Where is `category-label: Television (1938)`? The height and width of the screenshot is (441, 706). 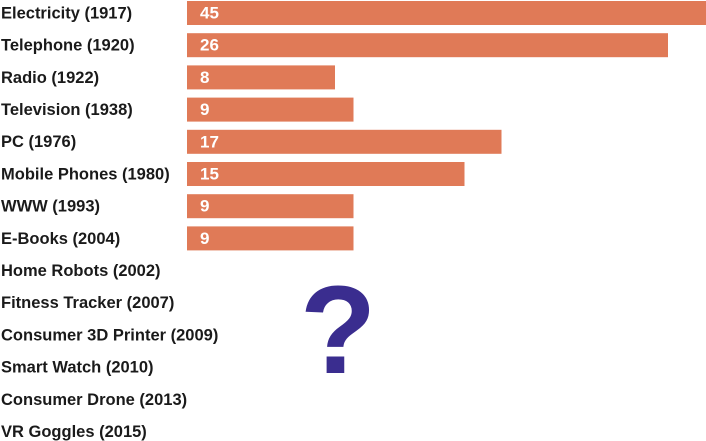
category-label: Television (1938) is located at coordinates (67, 110).